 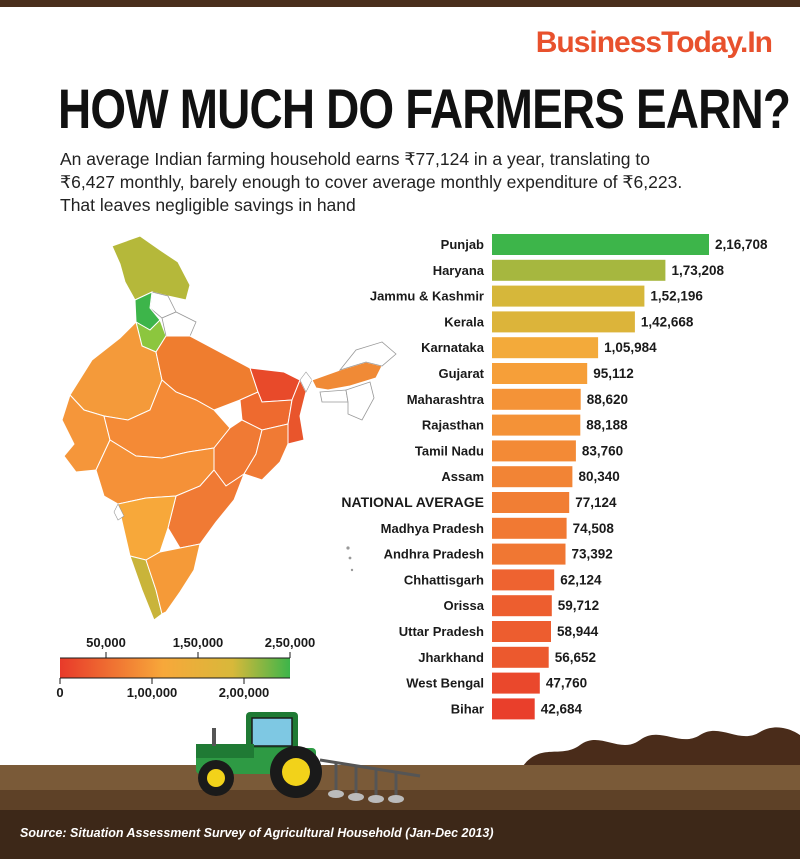 What do you see at coordinates (400, 3) in the screenshot?
I see `top-bar` at bounding box center [400, 3].